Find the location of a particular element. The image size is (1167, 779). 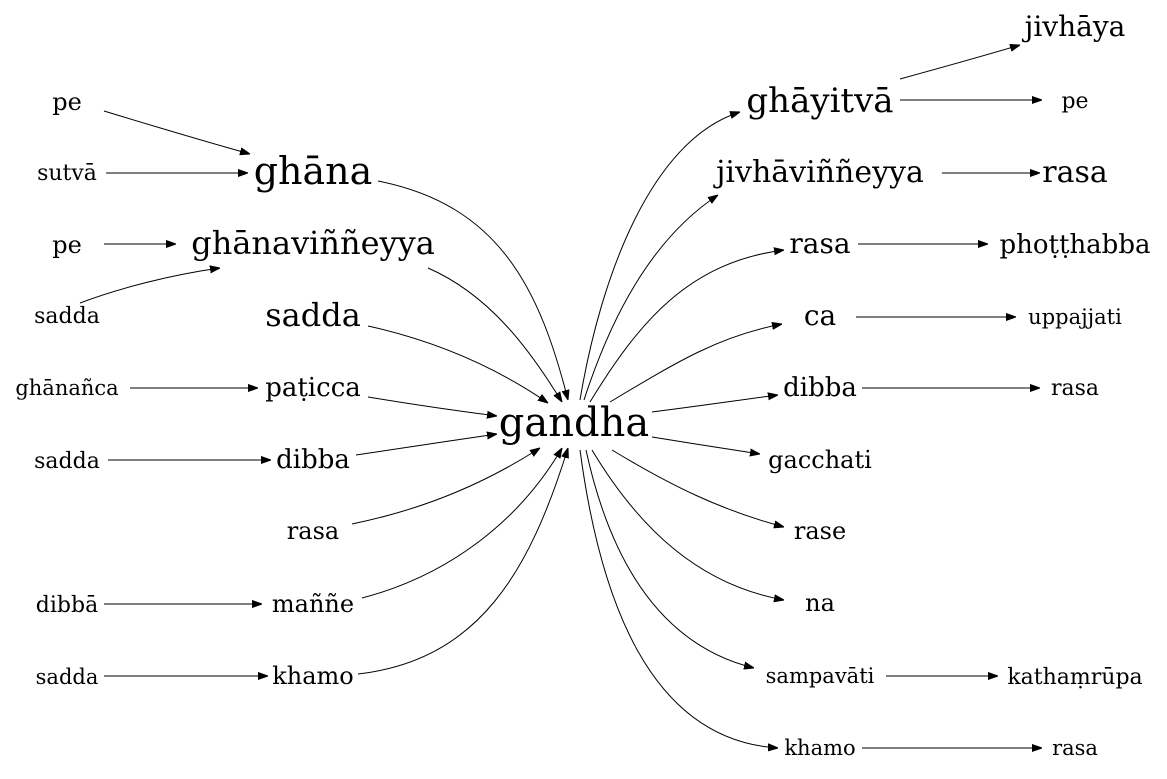

node-gandha: gandha is located at coordinates (574, 423).